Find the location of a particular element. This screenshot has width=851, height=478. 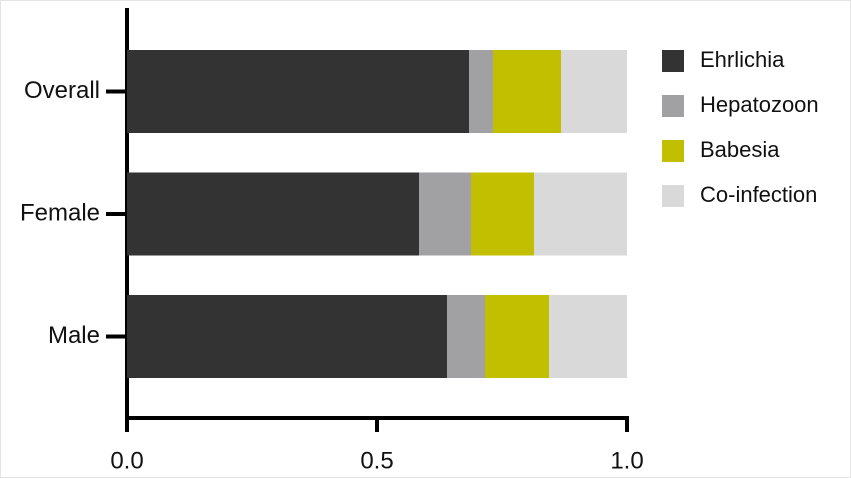

legend-label: Hepatozoon is located at coordinates (759, 104).